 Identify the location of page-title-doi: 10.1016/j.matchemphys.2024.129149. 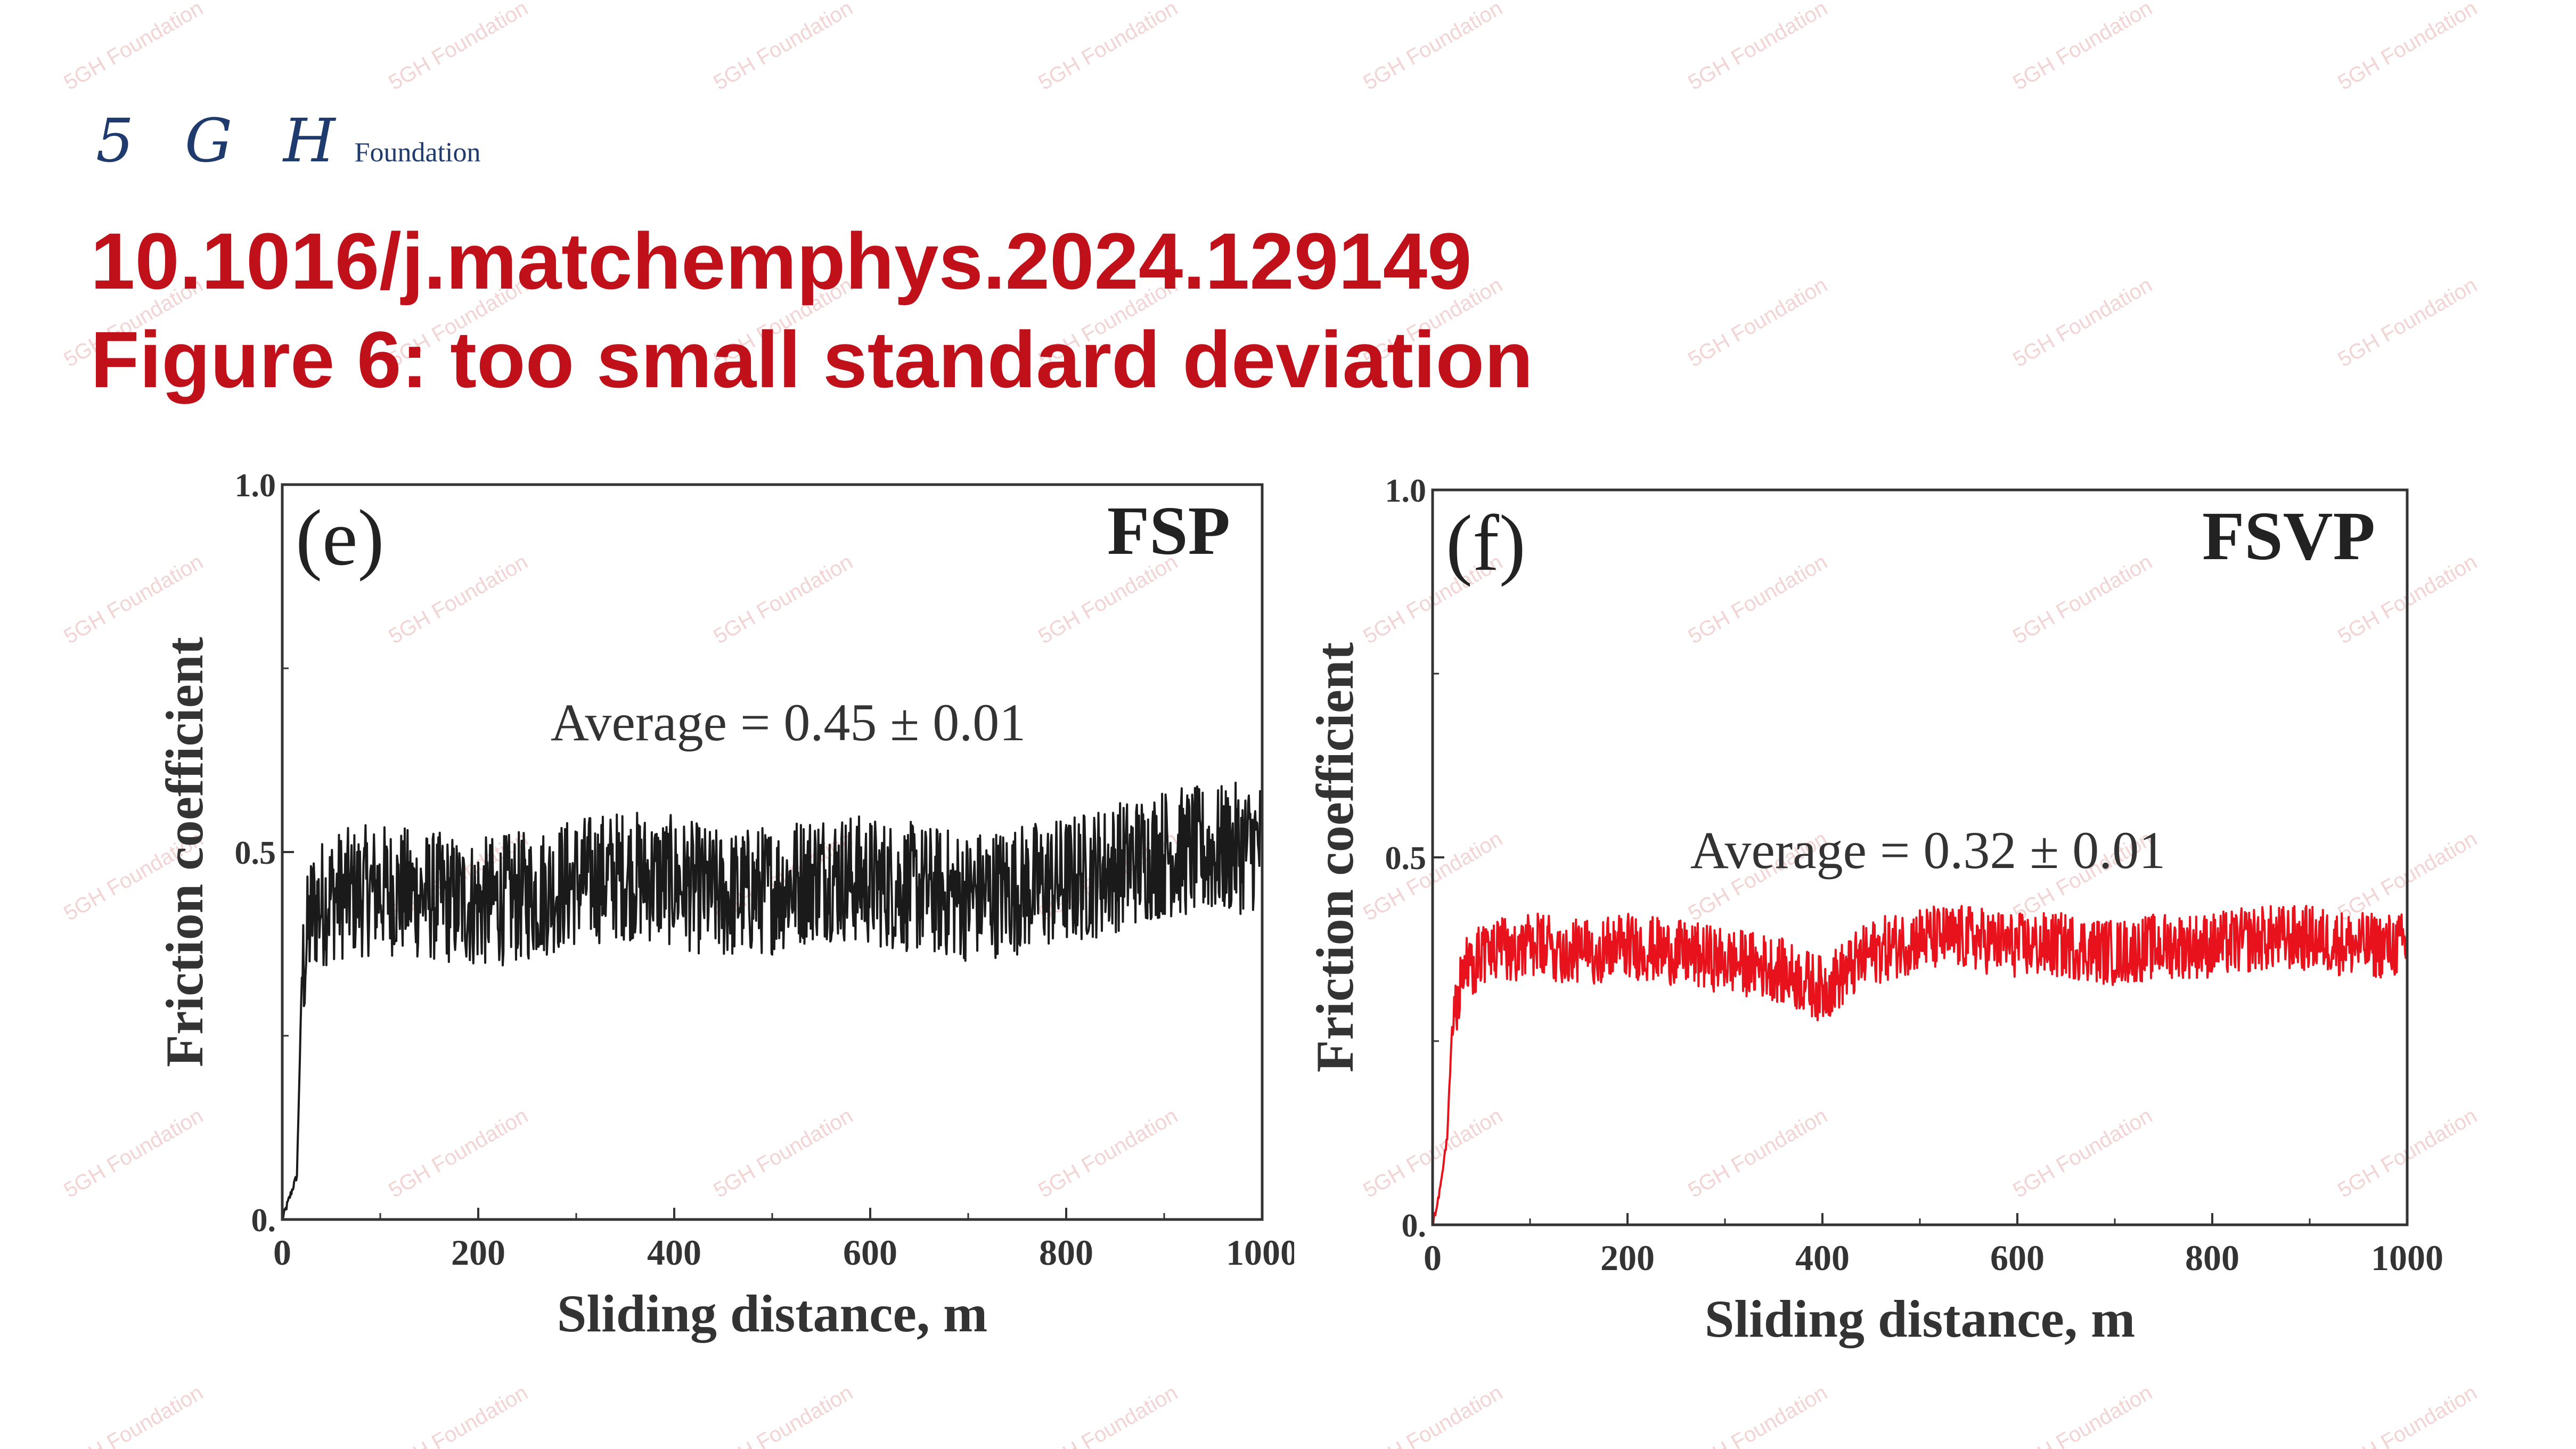
(782, 261).